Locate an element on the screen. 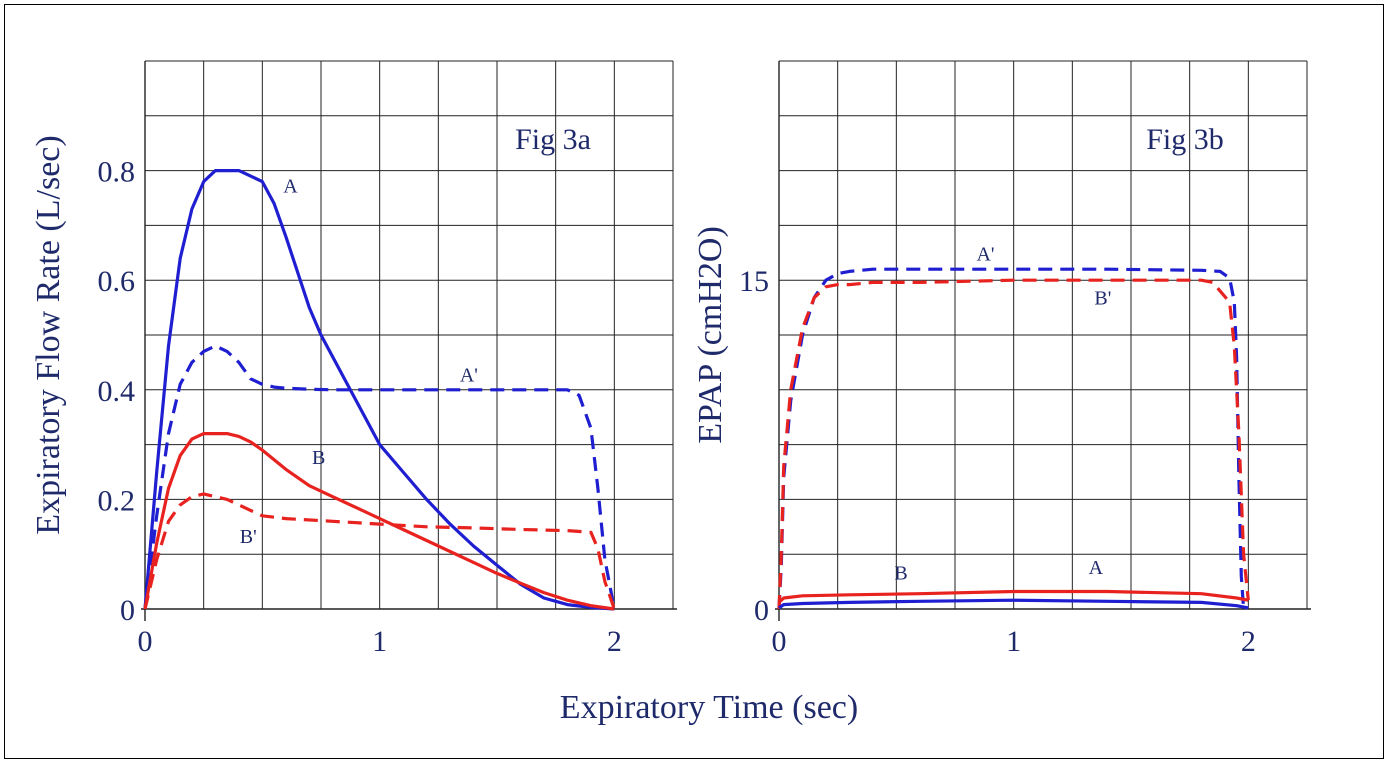  series-line-a-prime is located at coordinates (379, 477).